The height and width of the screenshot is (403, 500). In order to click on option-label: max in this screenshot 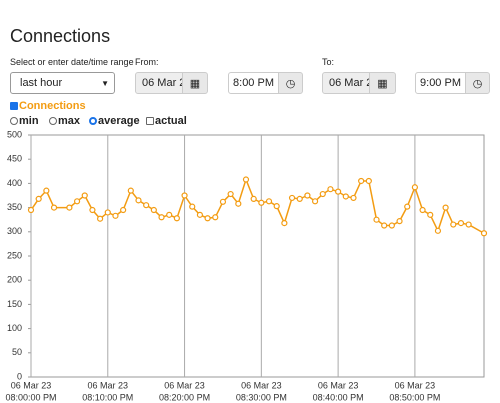, I will do `click(69, 121)`.